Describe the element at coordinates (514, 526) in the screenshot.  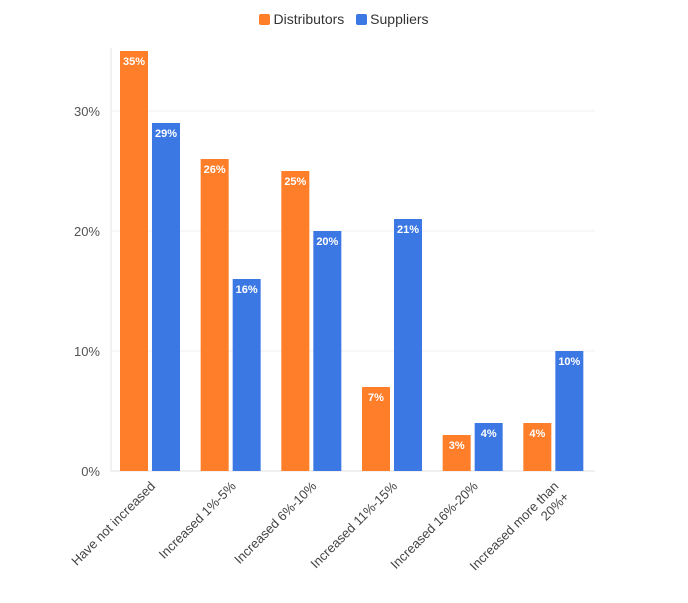
I see `x-tick-label-line: Increased more than` at that location.